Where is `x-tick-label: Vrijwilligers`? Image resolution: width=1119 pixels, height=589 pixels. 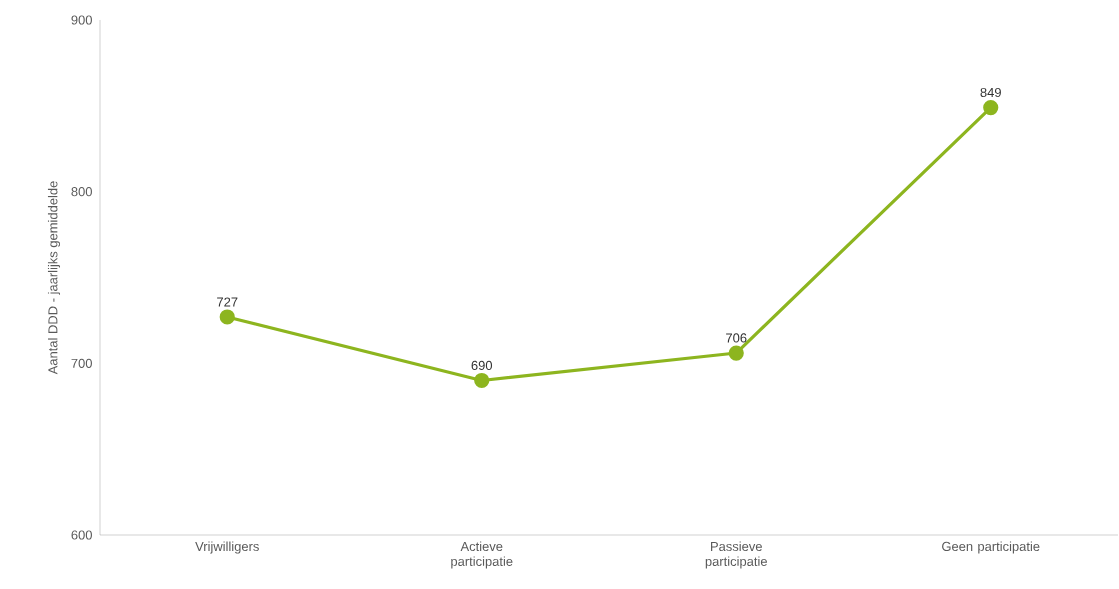
x-tick-label: Vrijwilligers is located at coordinates (227, 547).